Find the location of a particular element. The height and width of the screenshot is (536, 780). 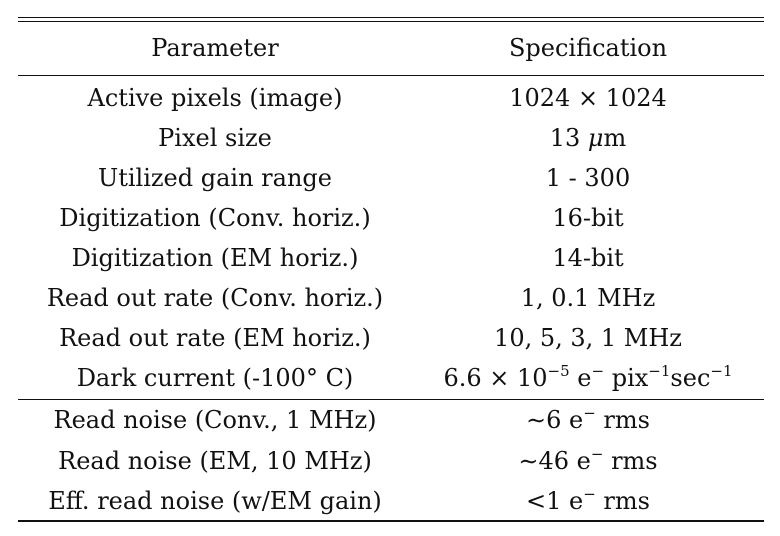

spec-pixel-size: 13 μm is located at coordinates (588, 138).